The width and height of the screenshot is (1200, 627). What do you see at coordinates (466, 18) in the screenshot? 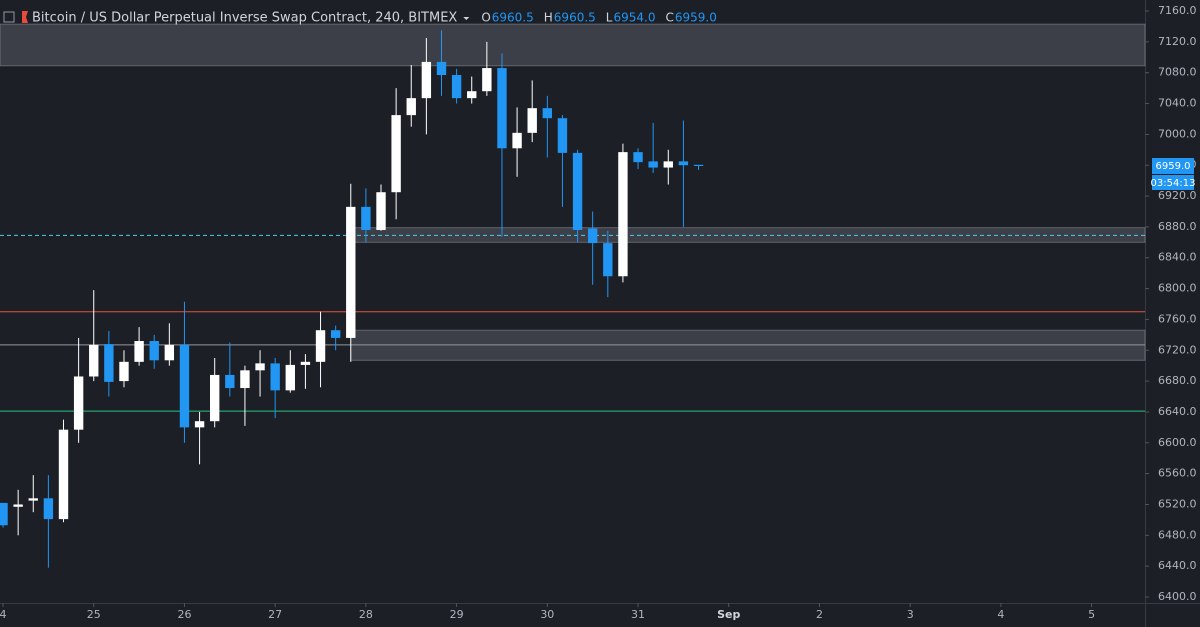
I see `dropdown-arrow` at bounding box center [466, 18].